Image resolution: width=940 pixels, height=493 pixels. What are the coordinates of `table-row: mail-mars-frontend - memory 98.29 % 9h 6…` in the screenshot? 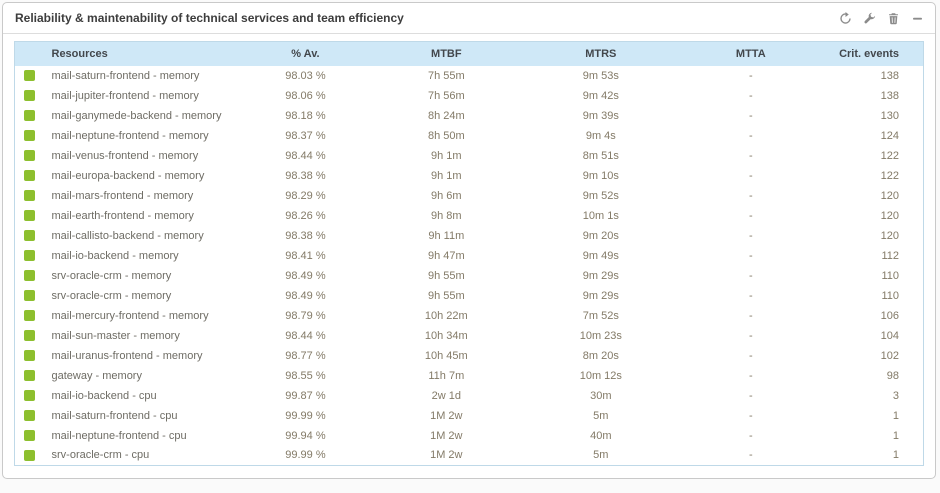 It's located at (469, 196).